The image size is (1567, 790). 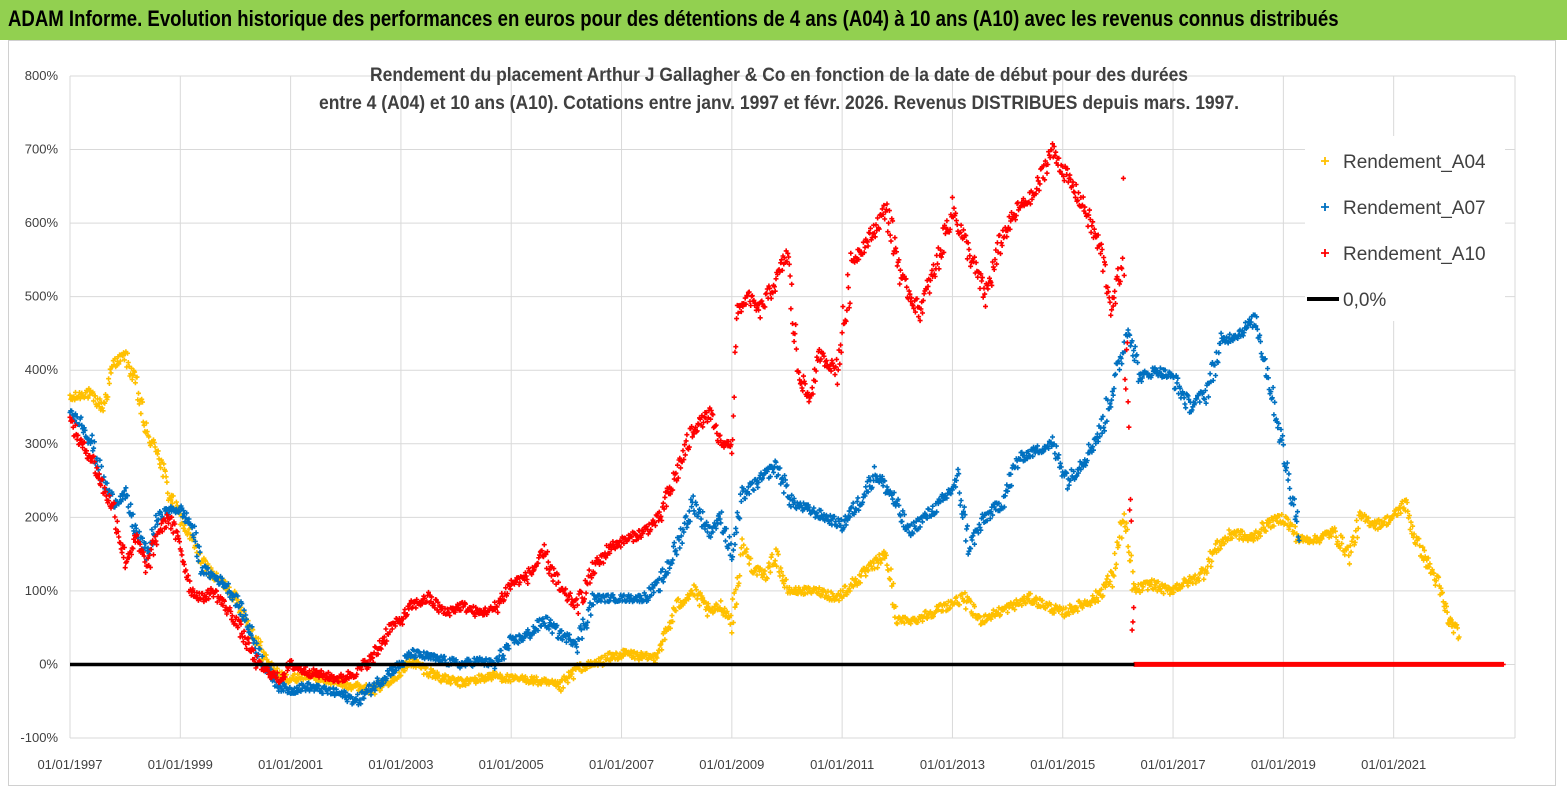 What do you see at coordinates (1062, 764) in the screenshot?
I see `x-tick-label: 01/01/2015` at bounding box center [1062, 764].